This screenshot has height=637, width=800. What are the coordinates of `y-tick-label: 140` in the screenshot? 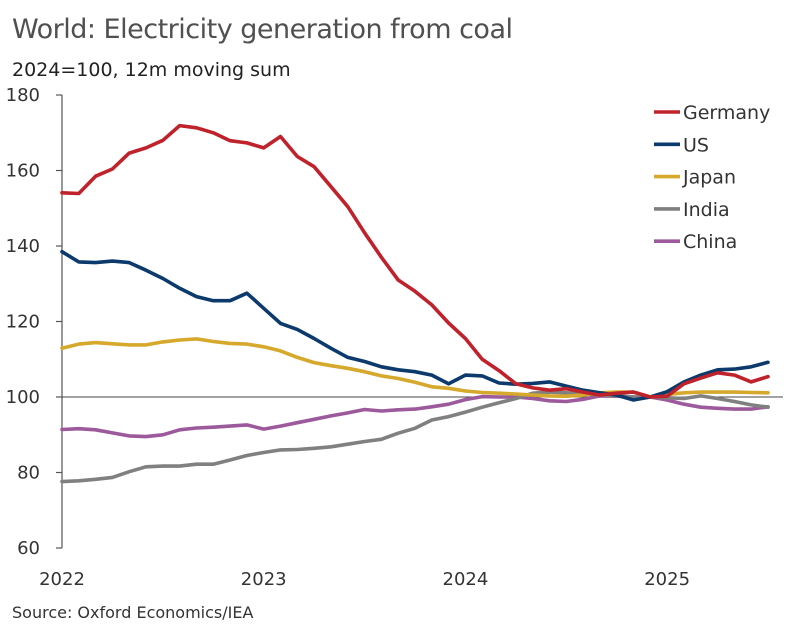 It's located at (23, 246).